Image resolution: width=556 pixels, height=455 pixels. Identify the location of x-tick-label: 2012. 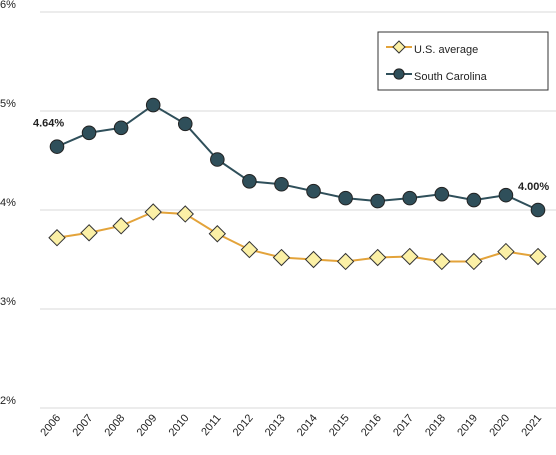
(243, 425).